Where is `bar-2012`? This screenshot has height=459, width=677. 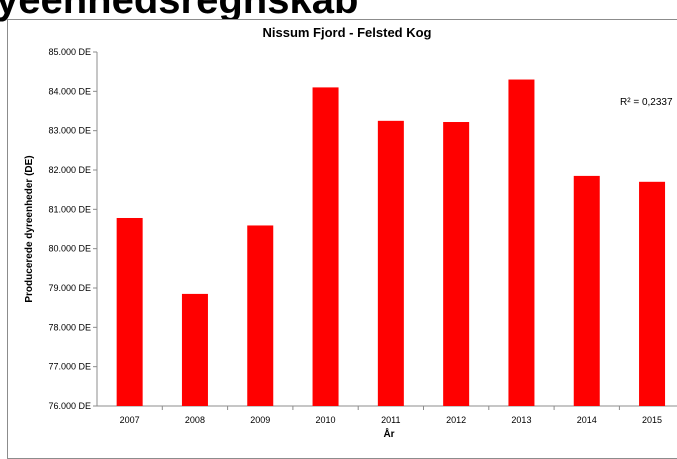
bar-2012 is located at coordinates (456, 264).